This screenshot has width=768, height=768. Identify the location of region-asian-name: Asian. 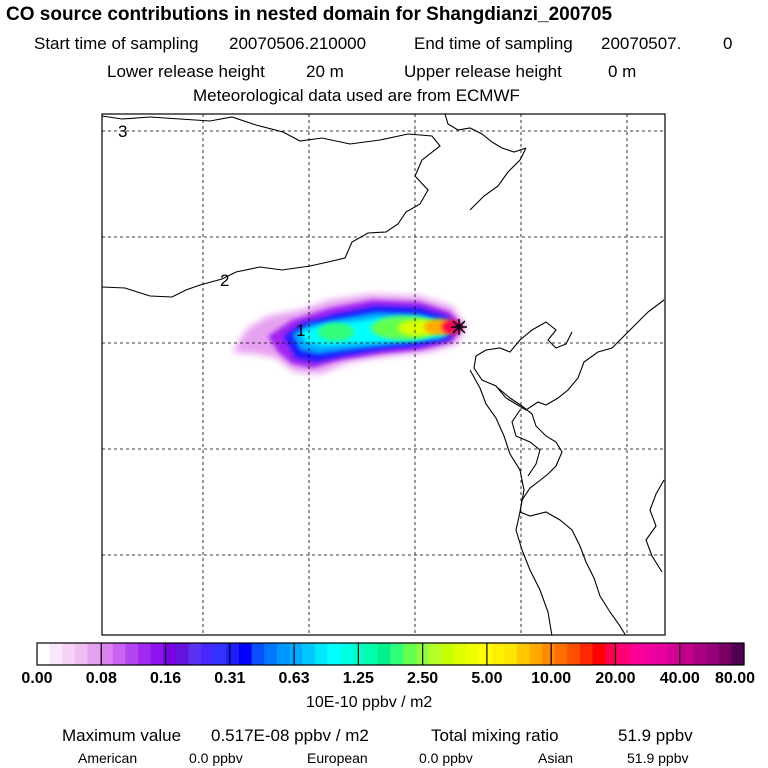
(556, 758).